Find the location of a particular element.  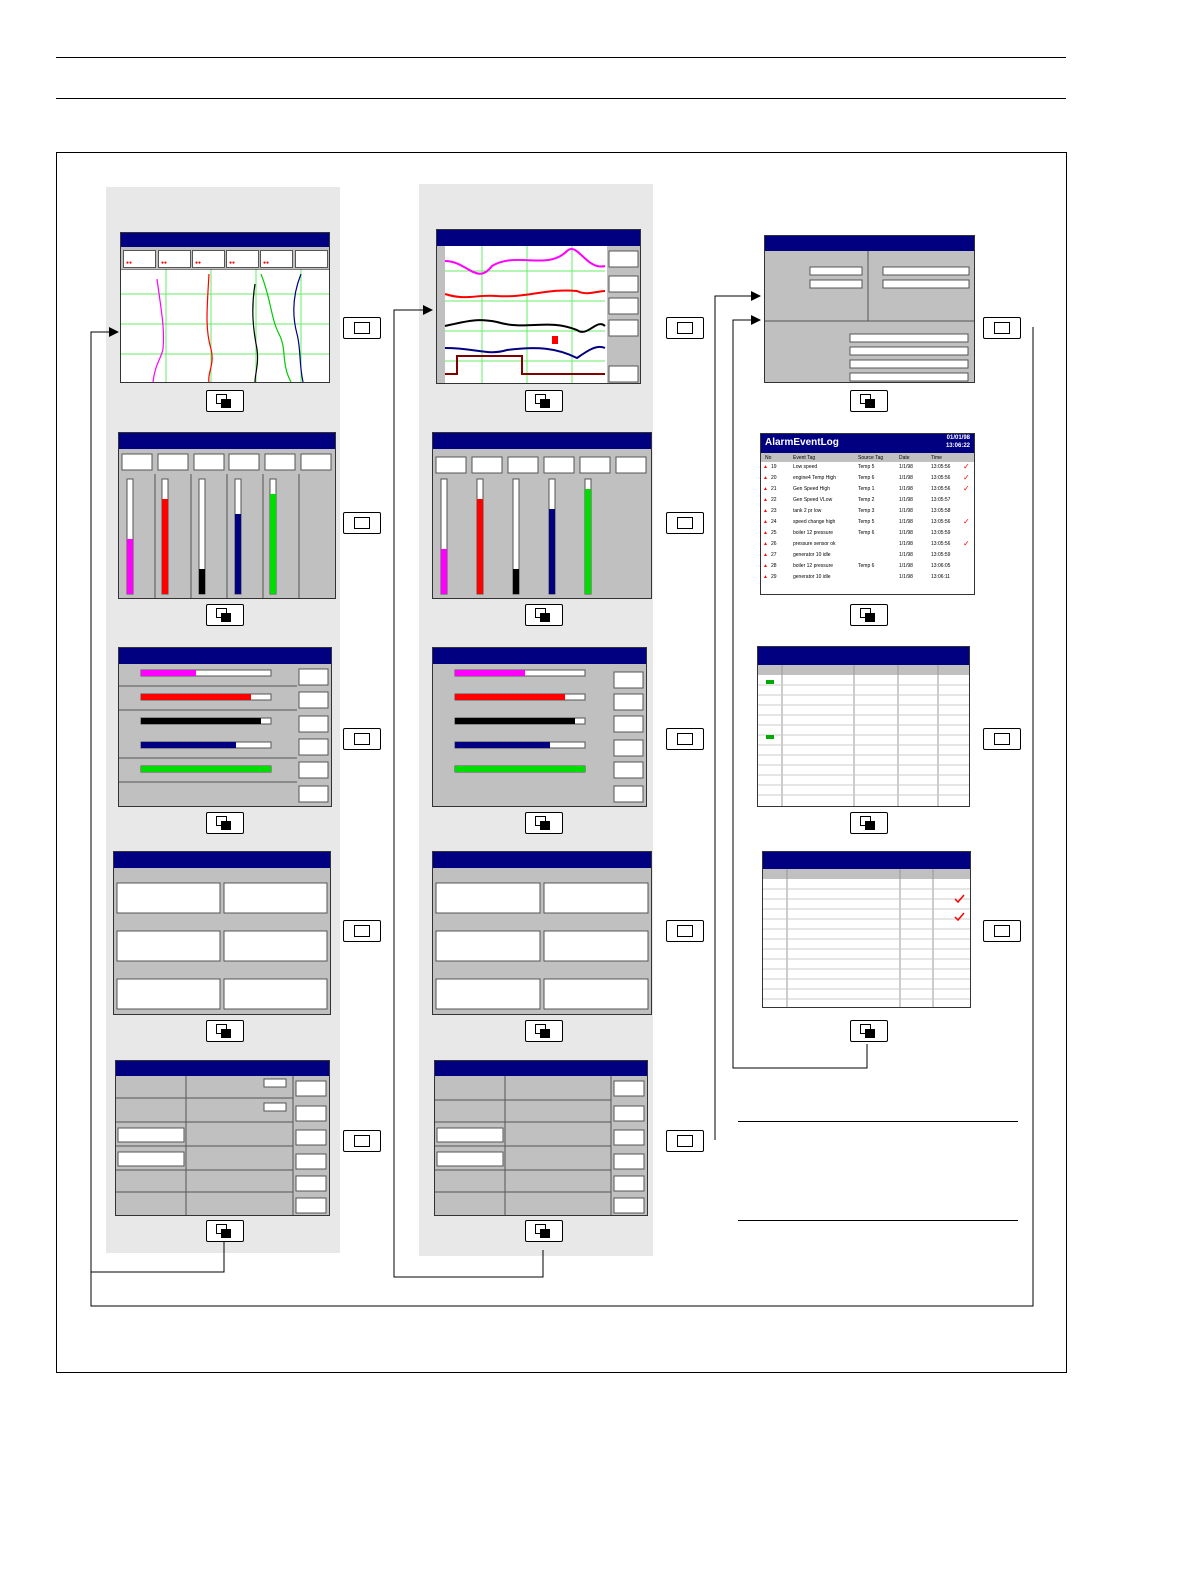

alarm-log-row: 27 generator 10 idle 1/1/98 13:05:59 ▲ is located at coordinates (867, 555).